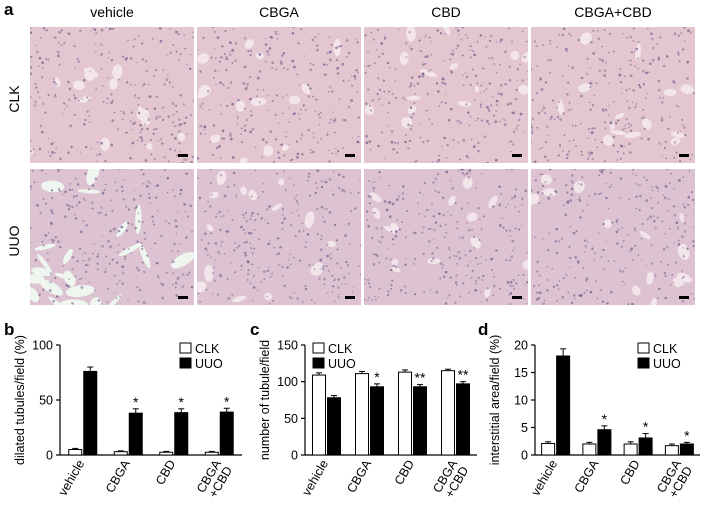  I want to click on column-label-cbga-cbd: CBGA+CBD, so click(613, 12).